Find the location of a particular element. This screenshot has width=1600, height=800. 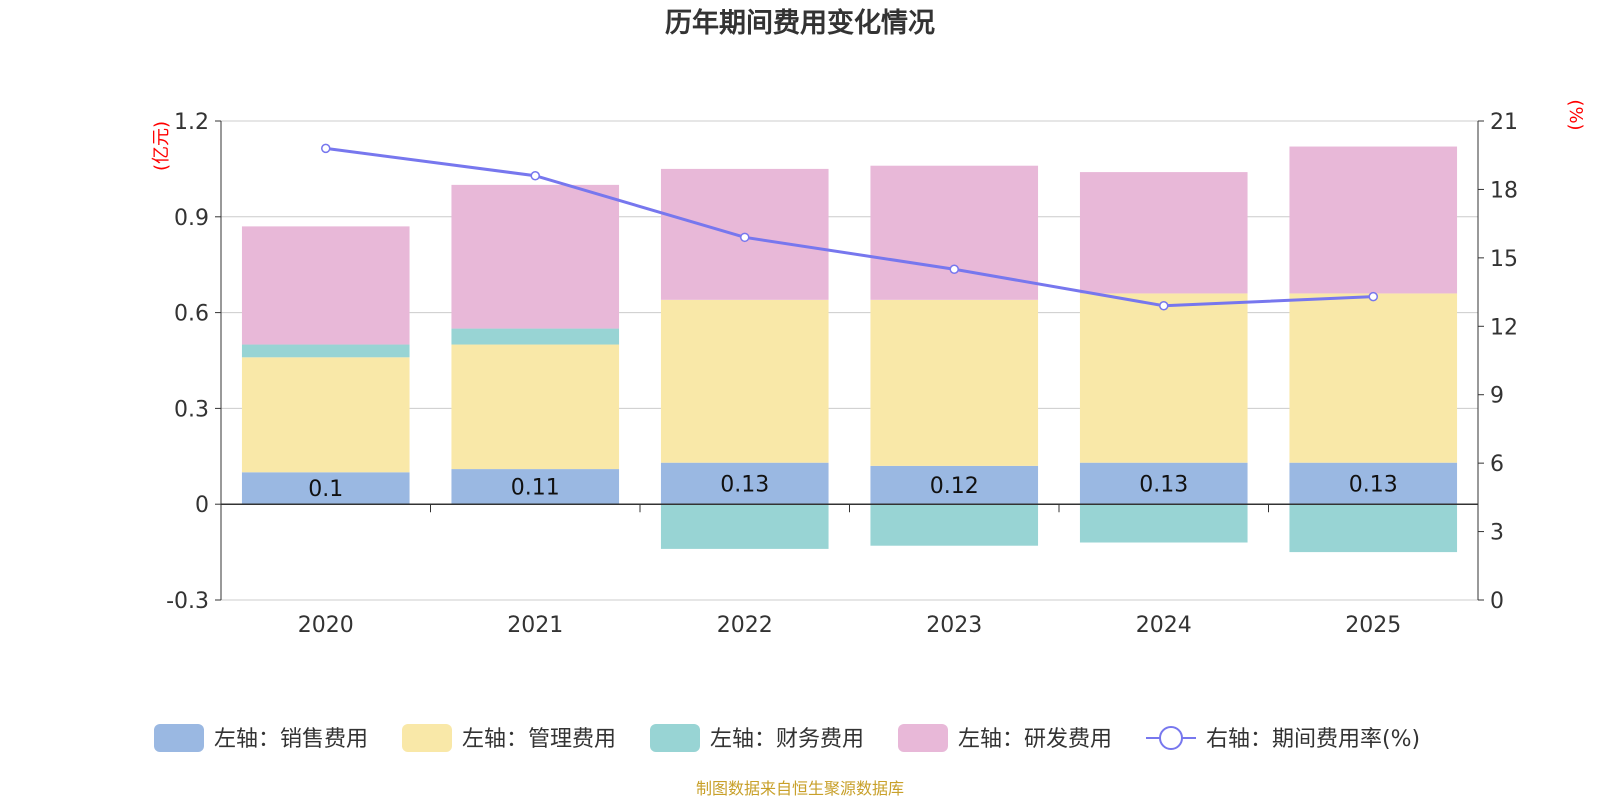

chart-title: 历年期间费用变化情况 is located at coordinates (800, 23).